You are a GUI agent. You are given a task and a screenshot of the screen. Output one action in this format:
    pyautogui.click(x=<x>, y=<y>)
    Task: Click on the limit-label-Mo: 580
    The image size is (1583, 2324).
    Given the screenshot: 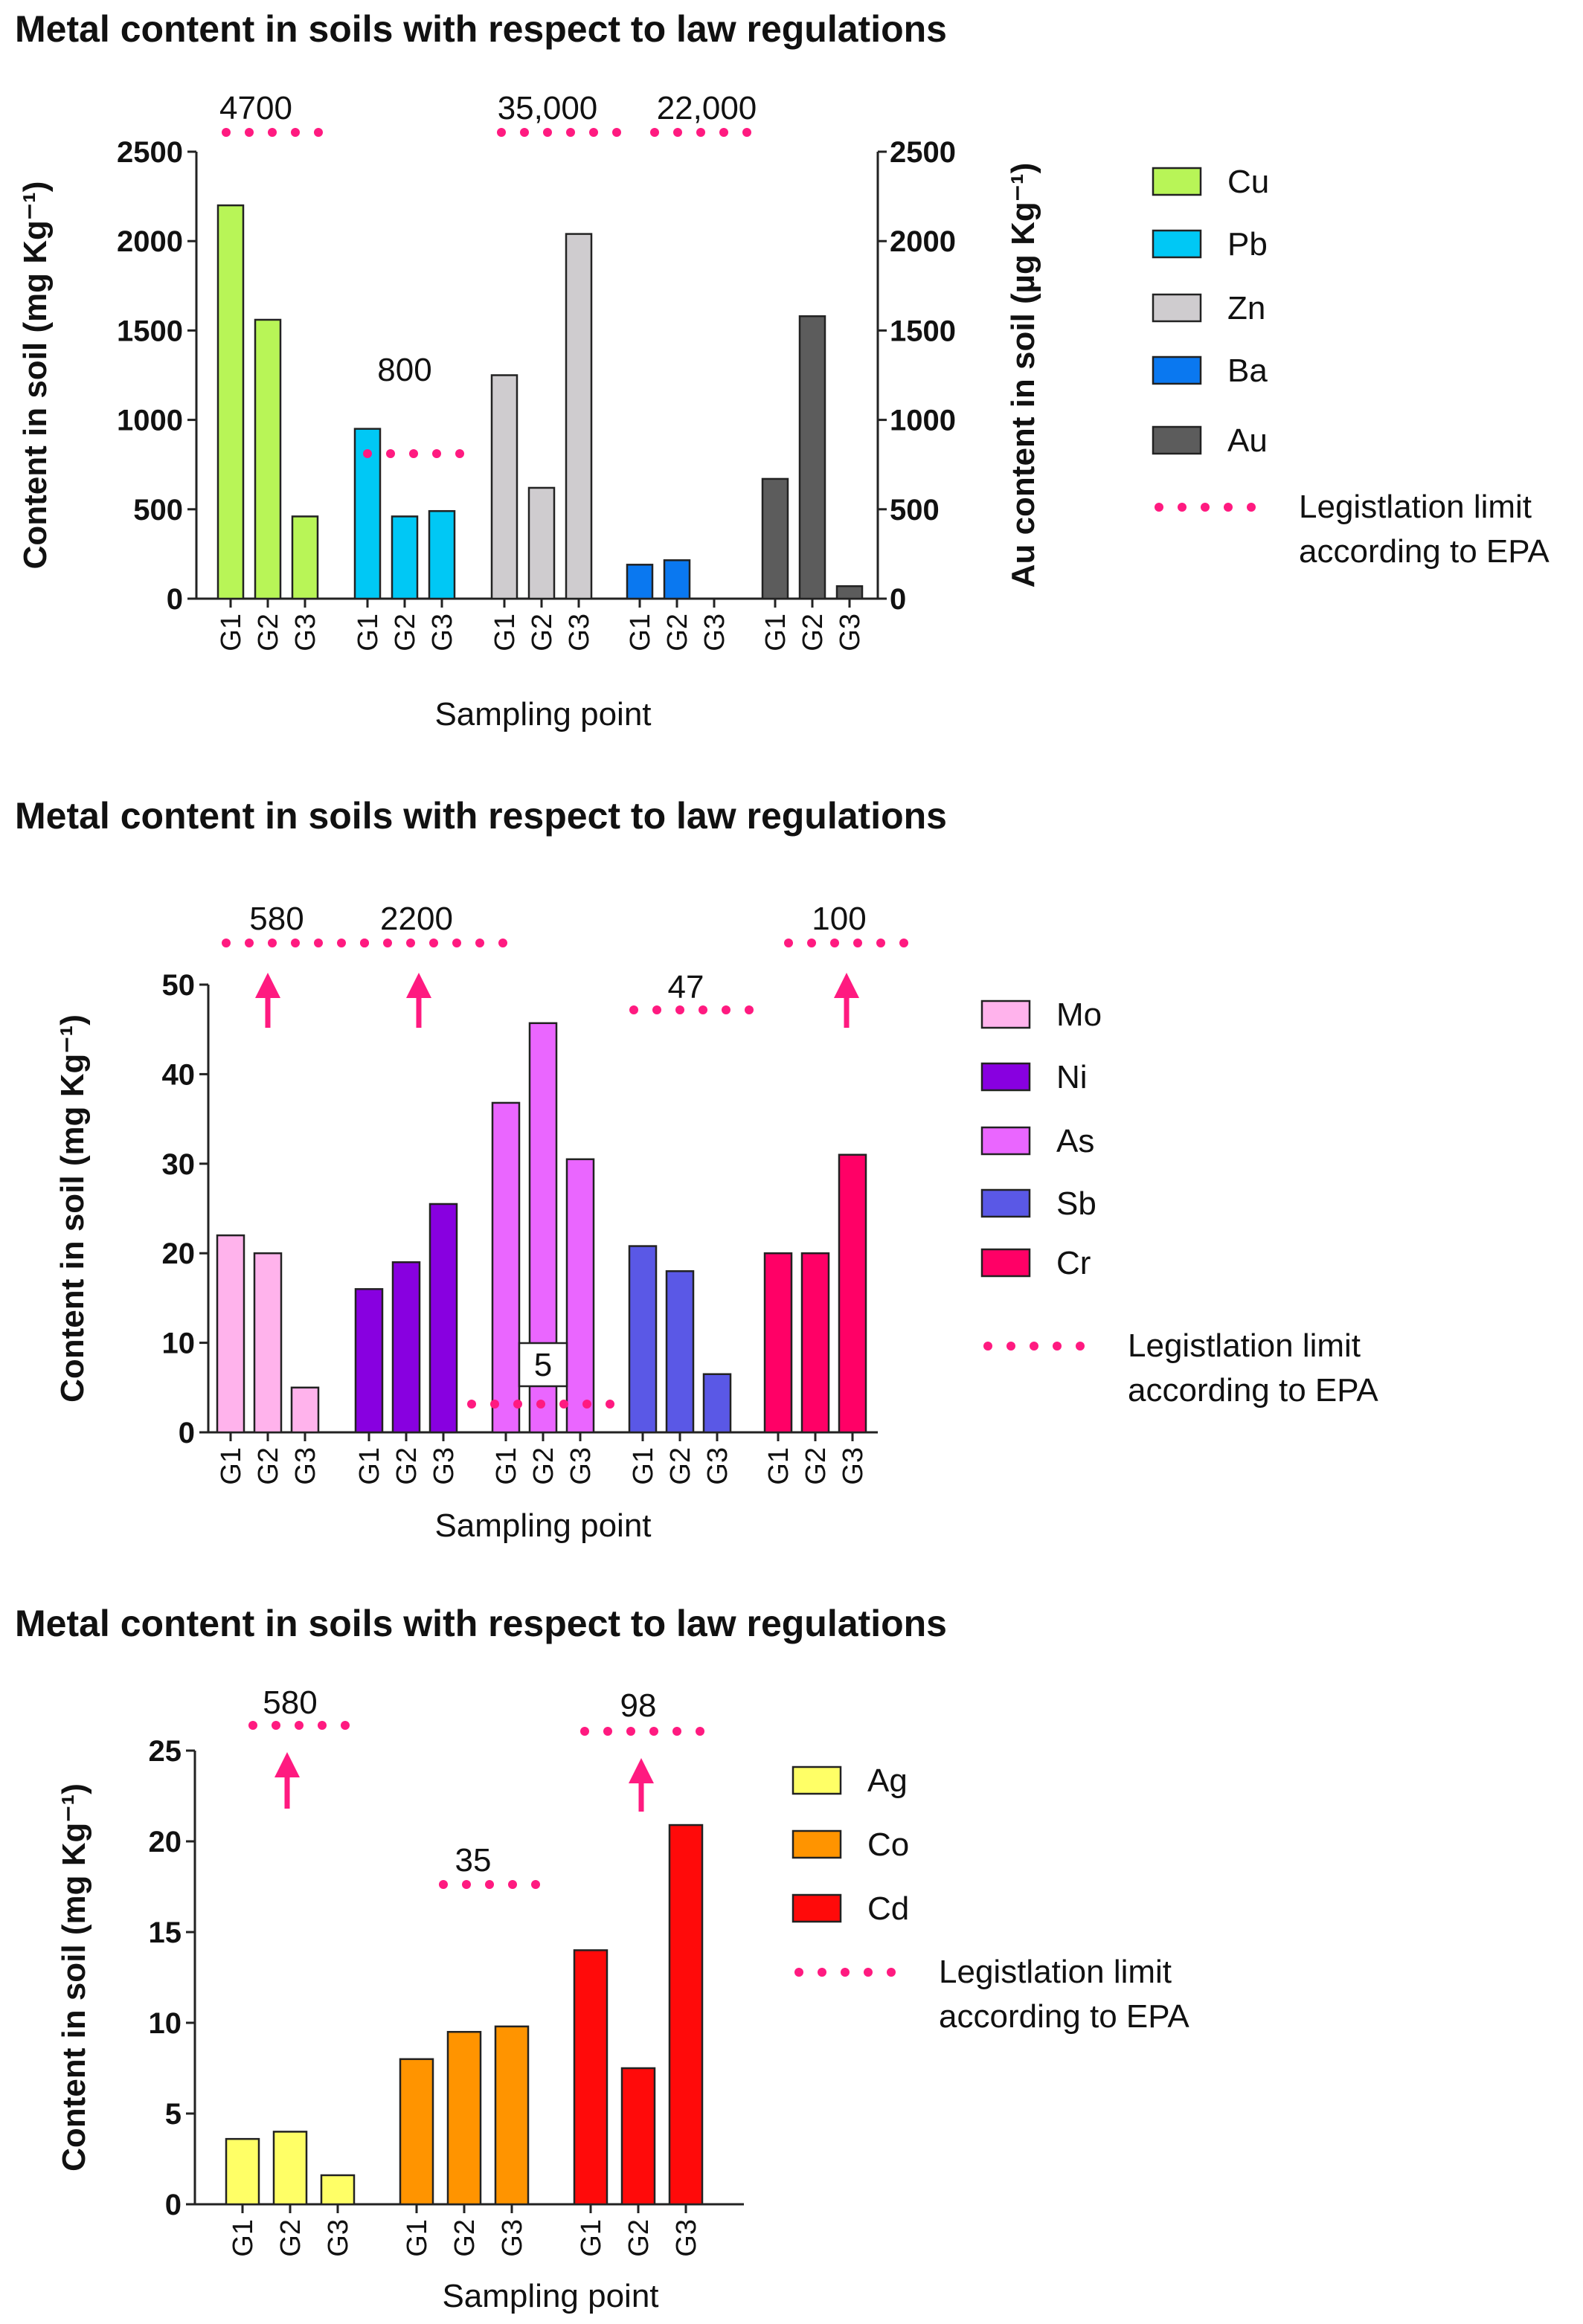 What is the action you would take?
    pyautogui.click(x=276, y=919)
    